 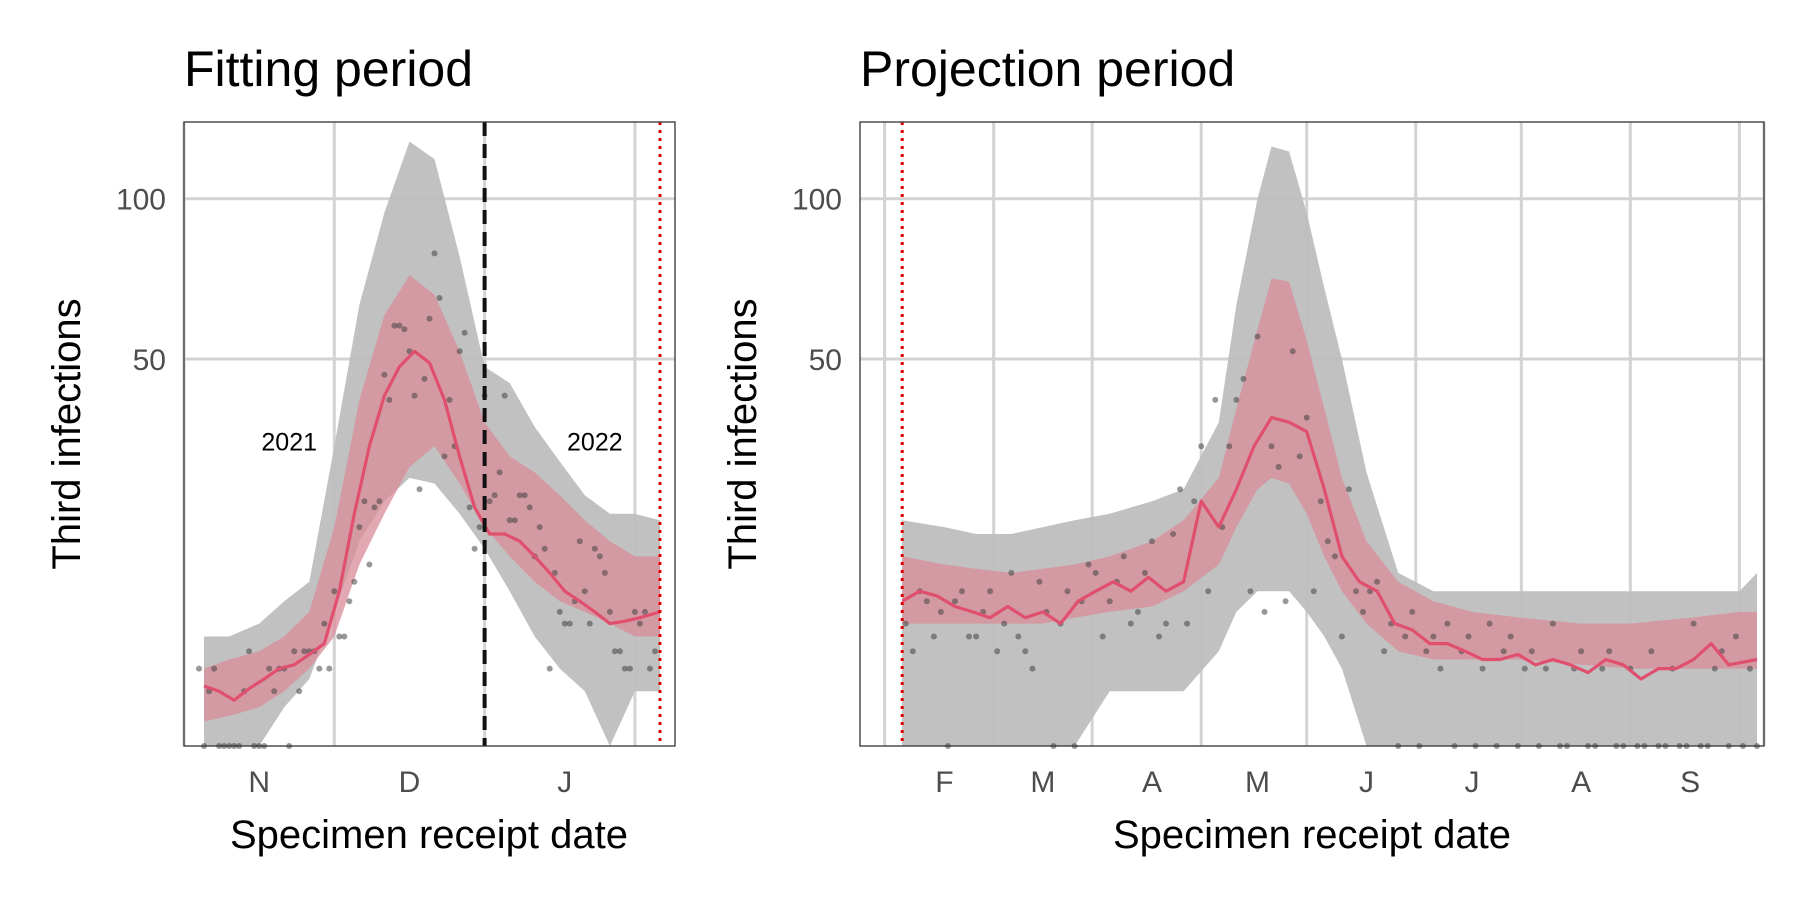 I want to click on x-tick-label: S, so click(x=1690, y=782).